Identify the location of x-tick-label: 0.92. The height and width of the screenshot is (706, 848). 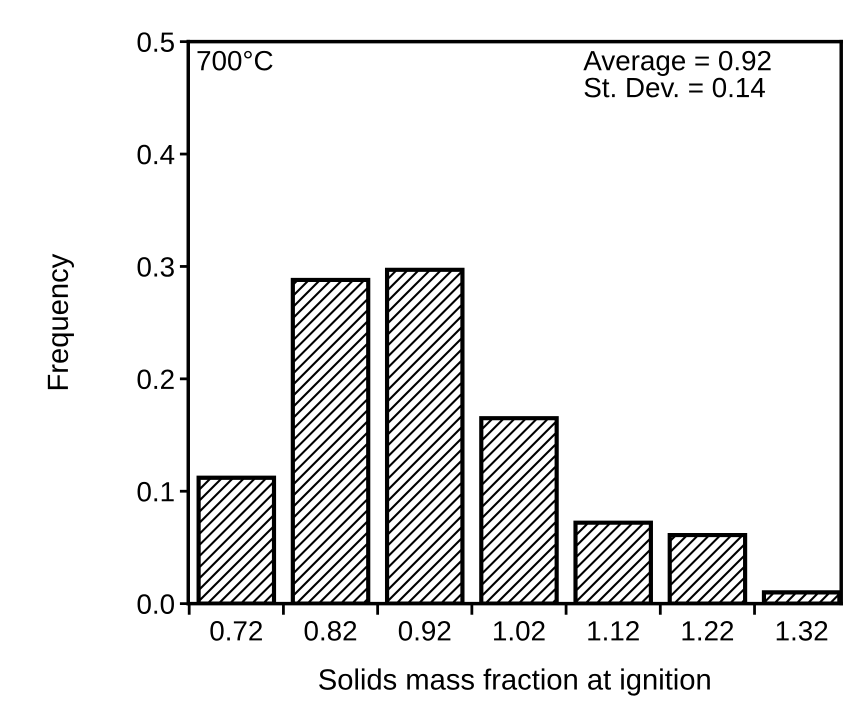
(424, 631).